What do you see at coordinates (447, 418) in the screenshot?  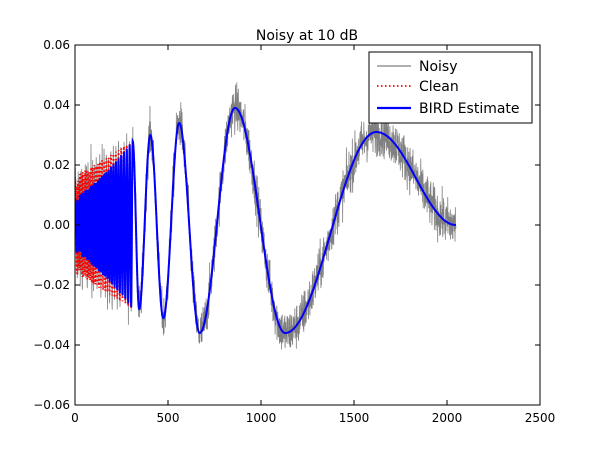 I see `x-tick-label: 2000` at bounding box center [447, 418].